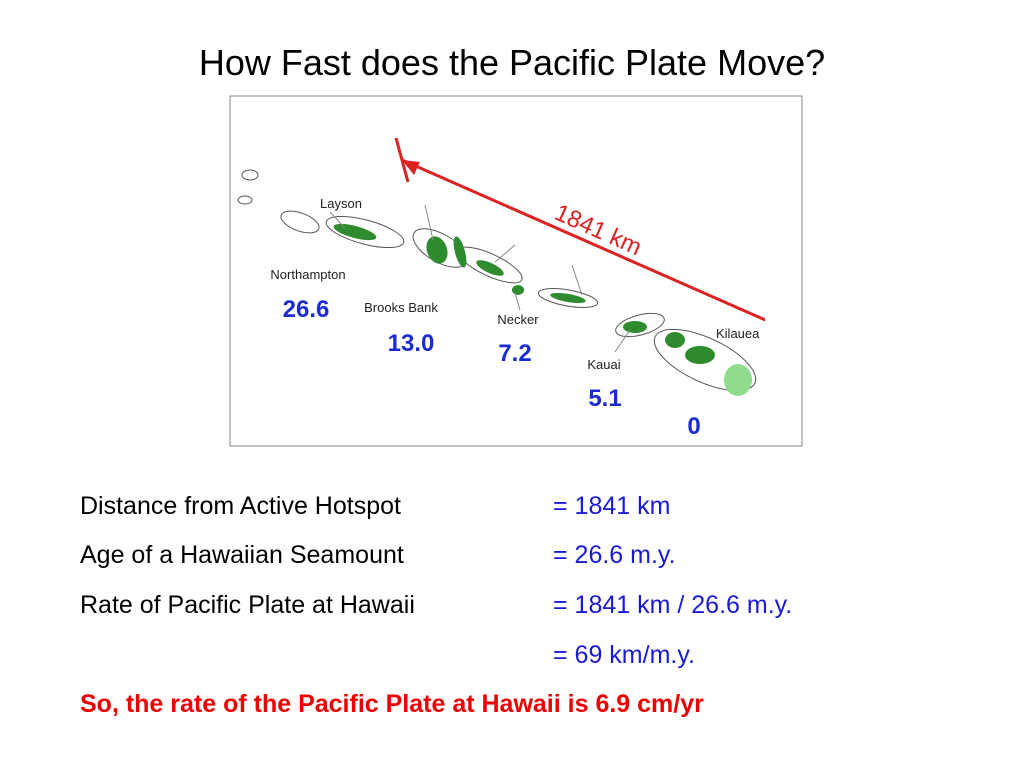  What do you see at coordinates (341, 203) in the screenshot?
I see `island-name: Layson` at bounding box center [341, 203].